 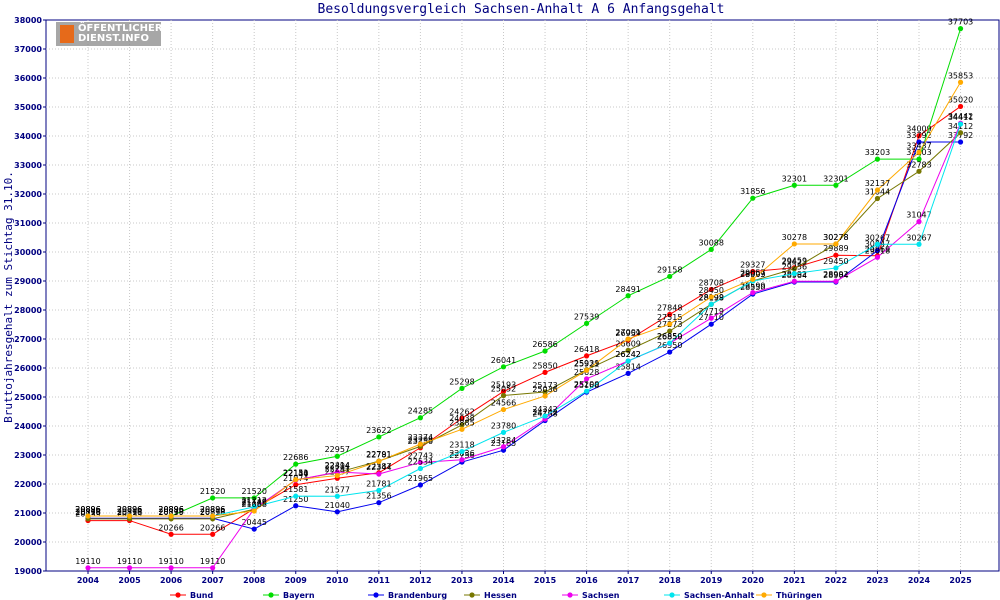 I want to click on data-label: 21520, so click(x=253, y=491).